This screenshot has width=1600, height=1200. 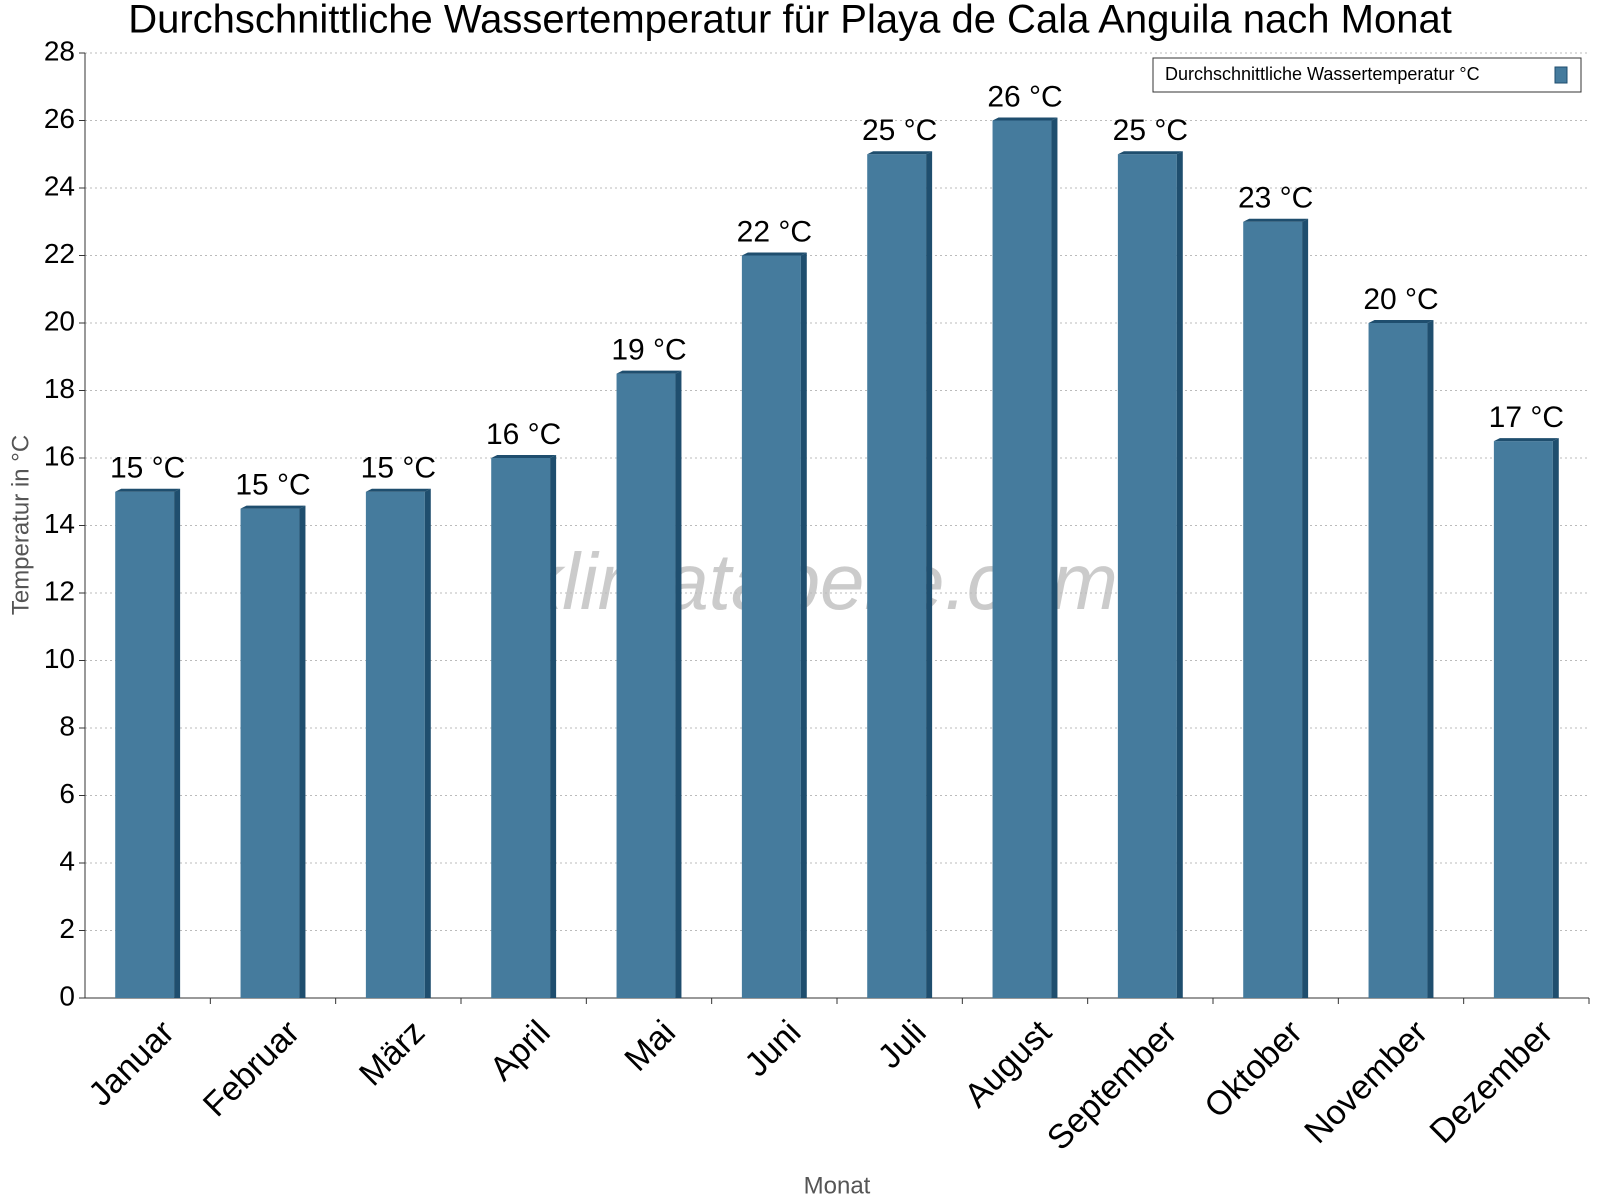 What do you see at coordinates (59, 590) in the screenshot?
I see `y-tick-label: 12` at bounding box center [59, 590].